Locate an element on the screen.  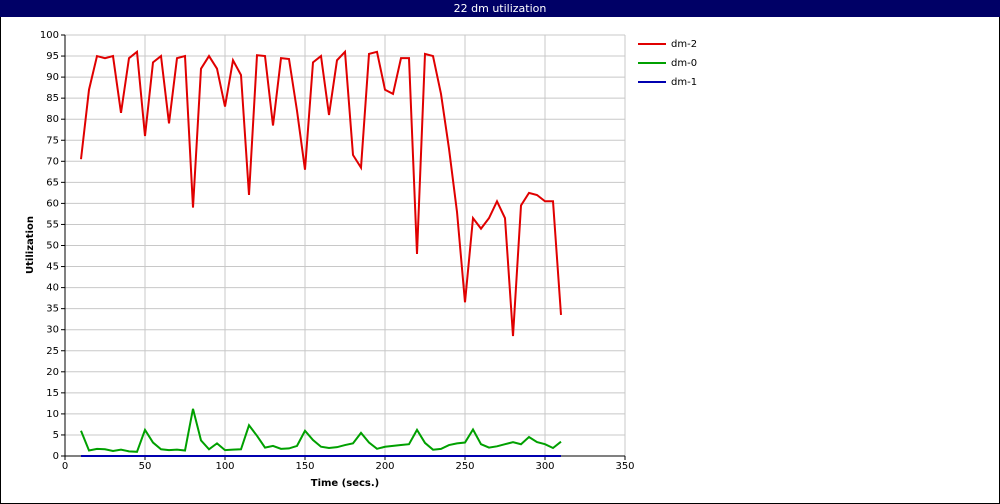
y-tick-label: 50 is located at coordinates (52, 246).